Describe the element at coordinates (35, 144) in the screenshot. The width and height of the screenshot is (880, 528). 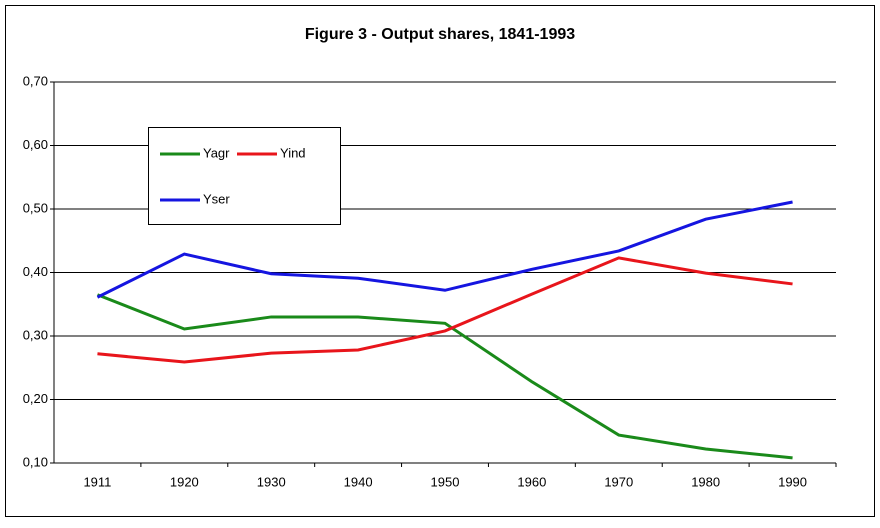
I see `y-tick-label: 0,60` at that location.